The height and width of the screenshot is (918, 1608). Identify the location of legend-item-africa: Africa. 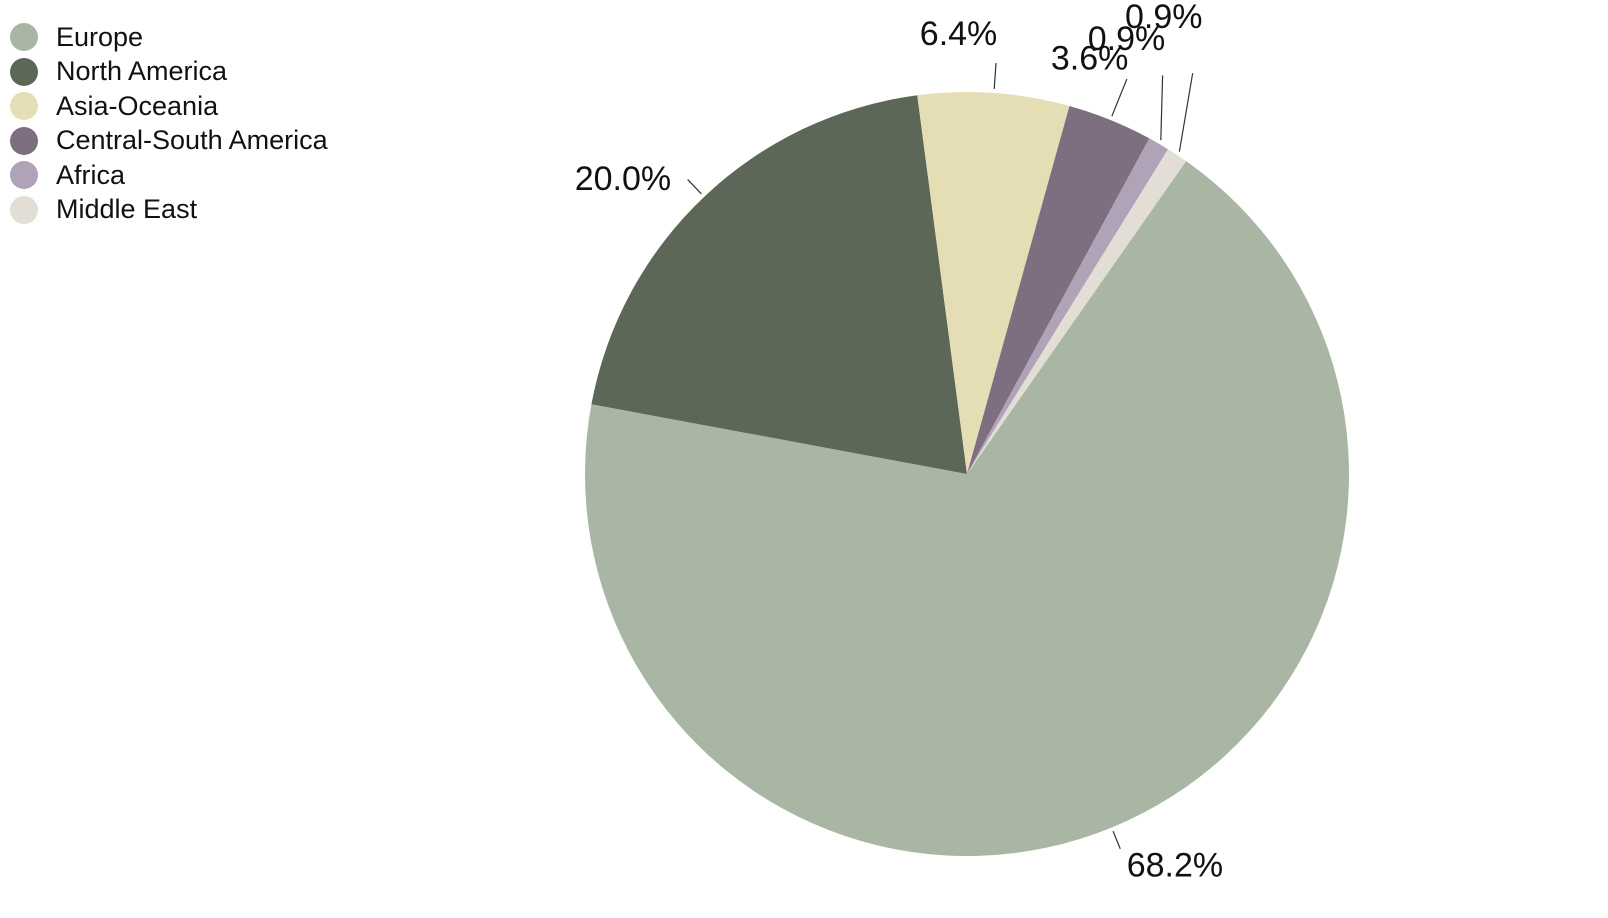
(169, 175).